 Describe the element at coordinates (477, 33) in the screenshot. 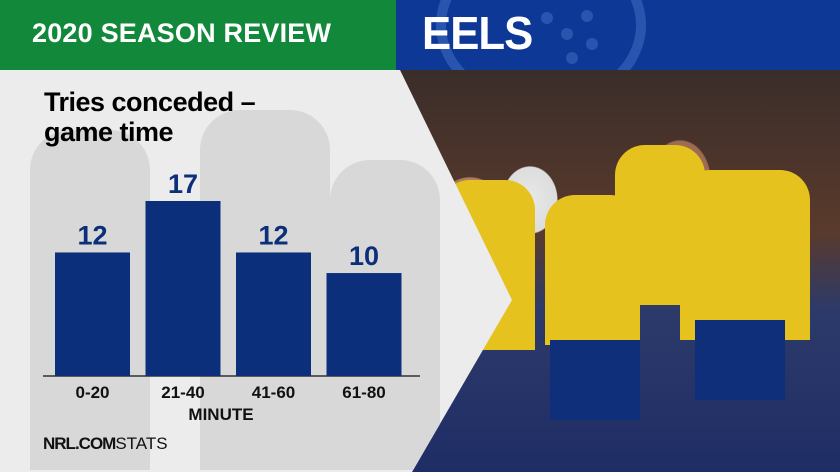

I see `team-name: EELS` at that location.